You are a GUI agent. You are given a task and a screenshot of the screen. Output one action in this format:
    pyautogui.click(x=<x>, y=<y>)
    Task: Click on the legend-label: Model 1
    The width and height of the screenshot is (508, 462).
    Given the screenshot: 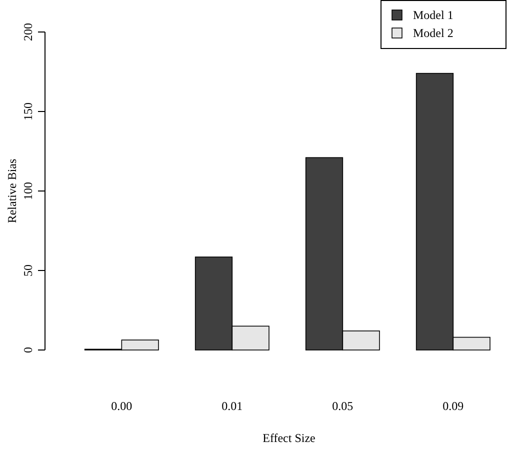 What is the action you would take?
    pyautogui.click(x=433, y=15)
    